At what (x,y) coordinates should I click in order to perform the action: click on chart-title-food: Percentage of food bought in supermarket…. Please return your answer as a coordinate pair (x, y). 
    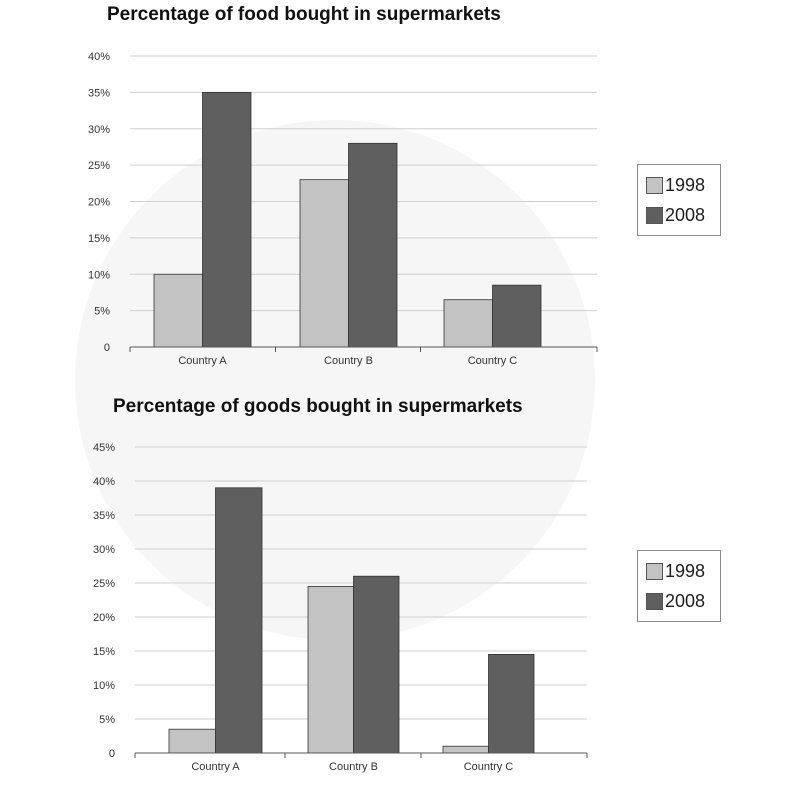
    Looking at the image, I should click on (304, 14).